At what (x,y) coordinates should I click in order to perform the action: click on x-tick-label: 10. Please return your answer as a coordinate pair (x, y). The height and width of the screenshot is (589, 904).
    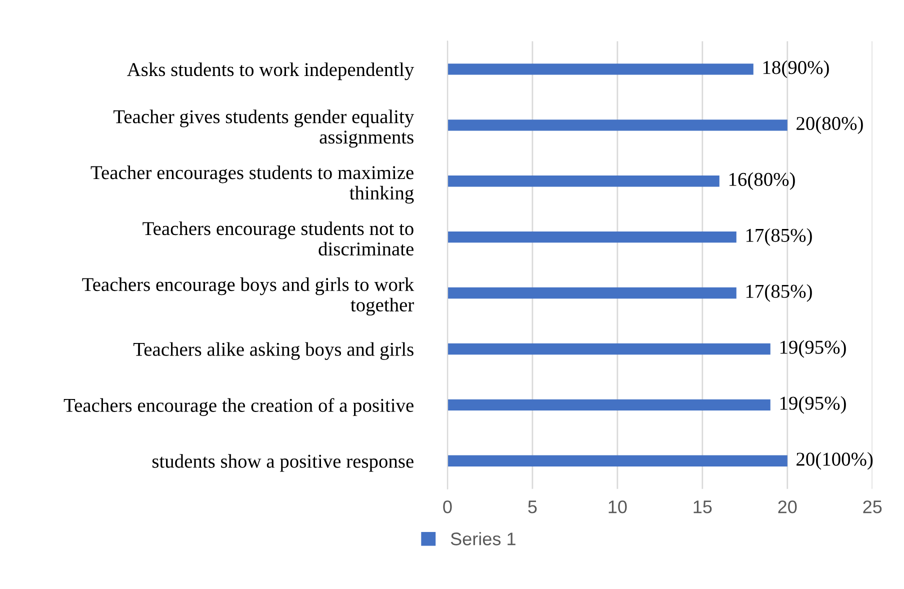
    Looking at the image, I should click on (617, 507).